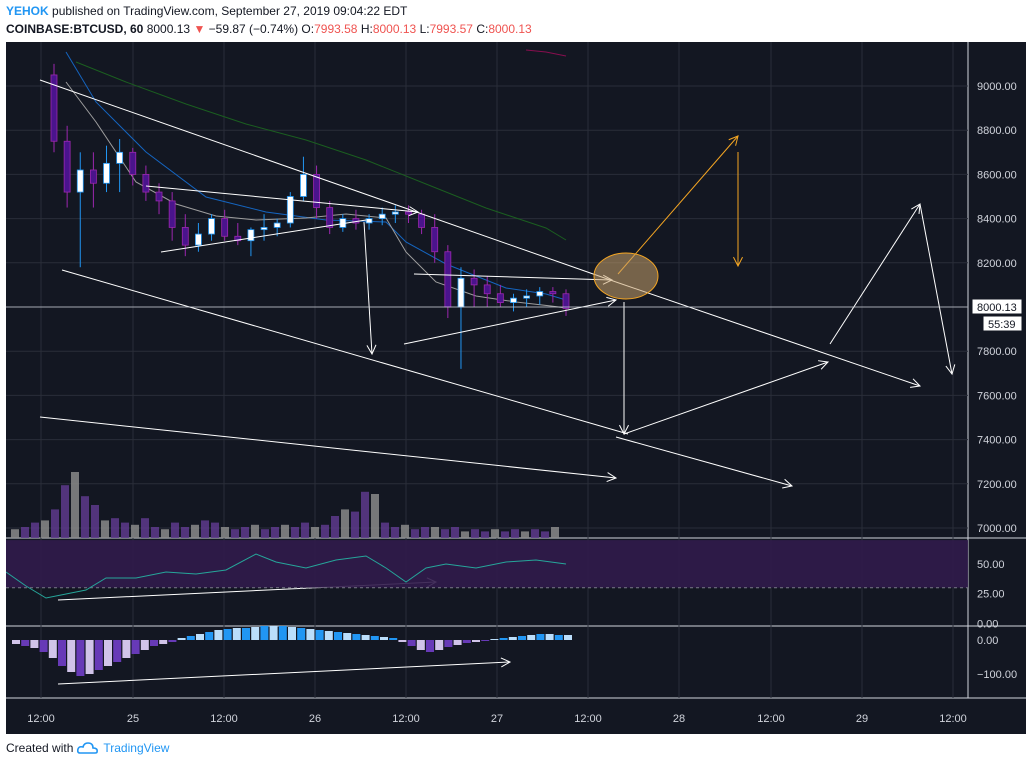  I want to click on rise-arrow-line, so click(875, 274).